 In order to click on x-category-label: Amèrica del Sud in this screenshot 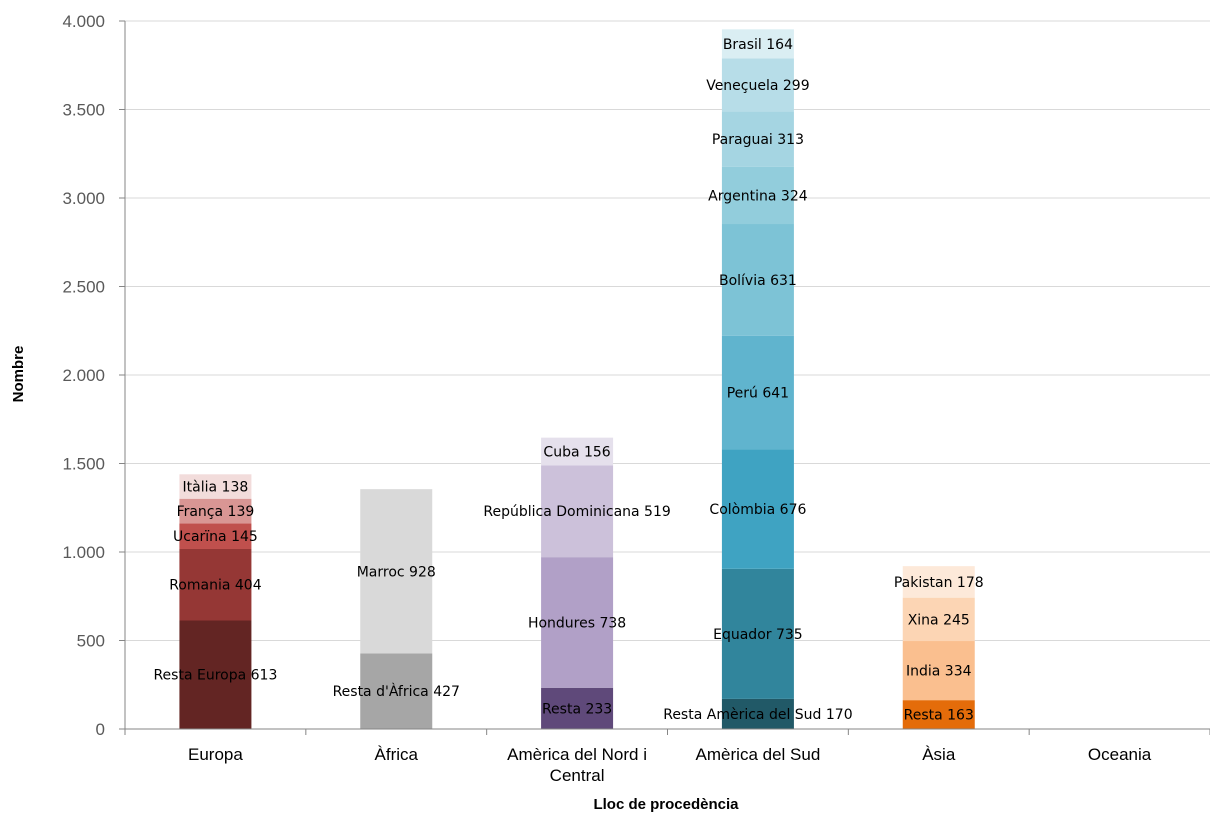, I will do `click(758, 754)`.